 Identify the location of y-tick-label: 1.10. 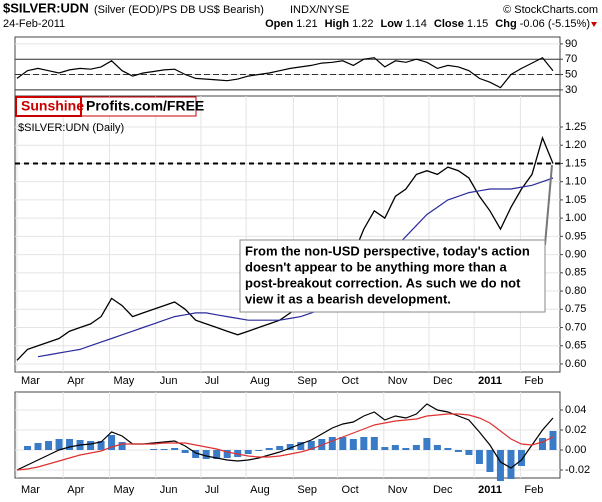
(575, 182).